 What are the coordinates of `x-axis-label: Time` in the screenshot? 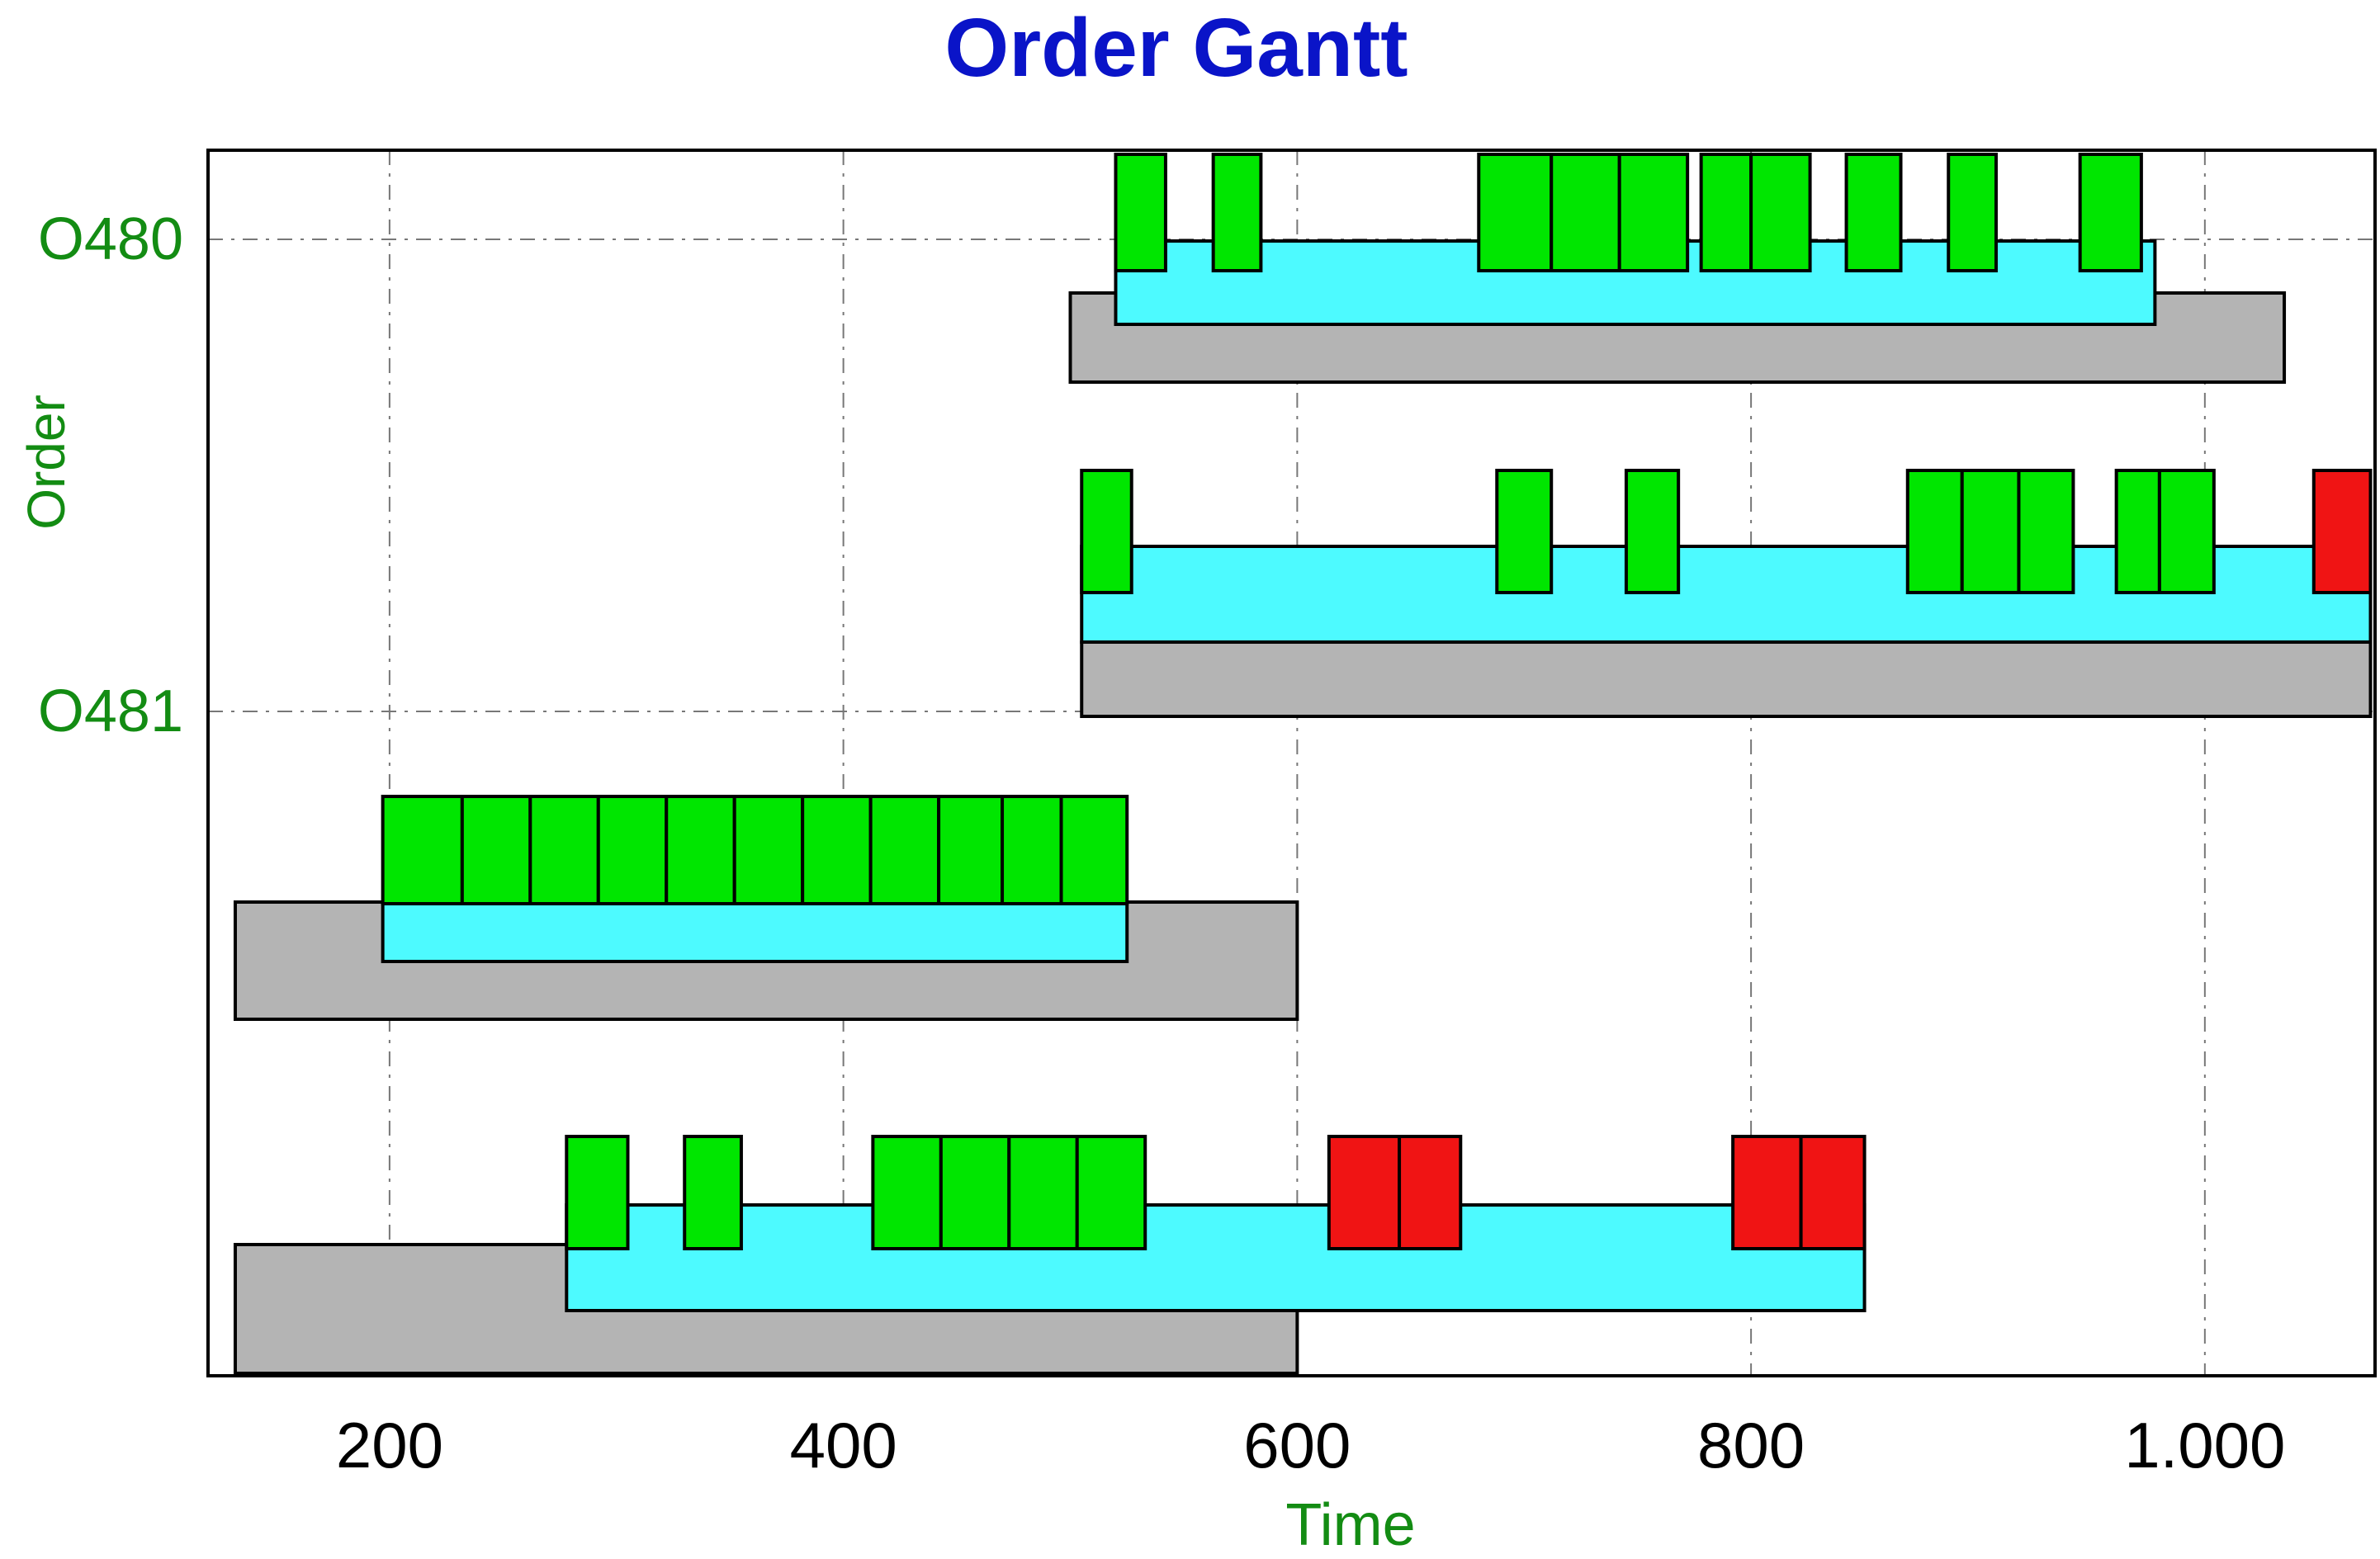 It's located at (1350, 1525).